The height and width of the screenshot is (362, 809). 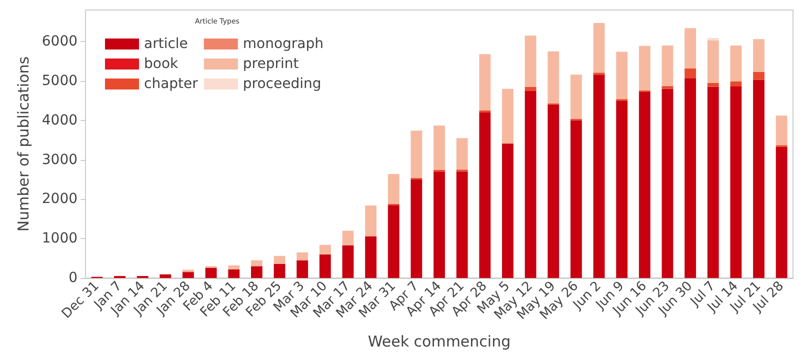 I want to click on y-tick-label: 3000, so click(x=60, y=160).